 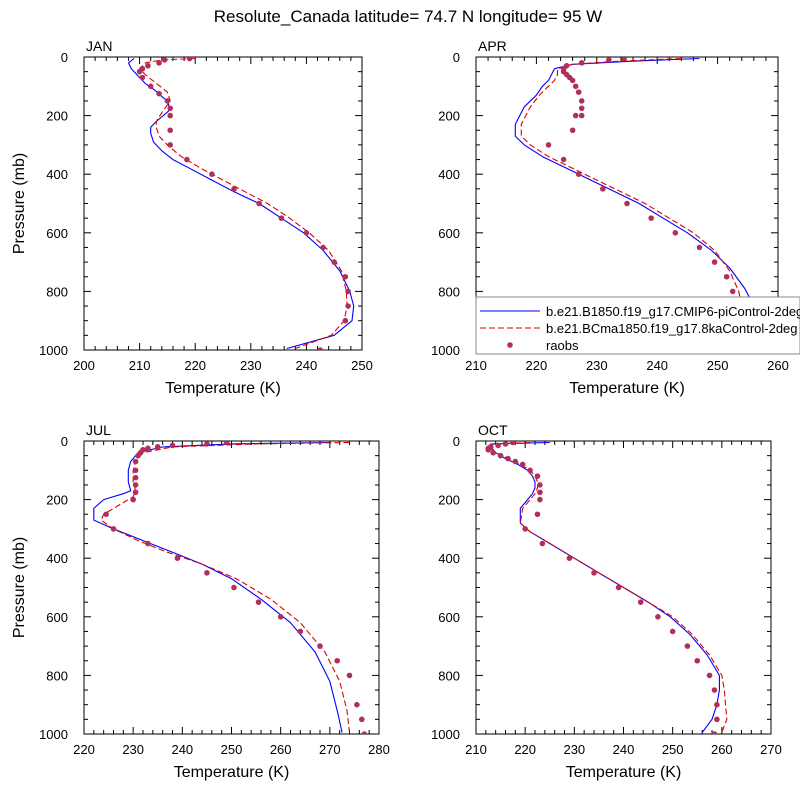 What do you see at coordinates (562, 345) in the screenshot?
I see `legend-label: raobs` at bounding box center [562, 345].